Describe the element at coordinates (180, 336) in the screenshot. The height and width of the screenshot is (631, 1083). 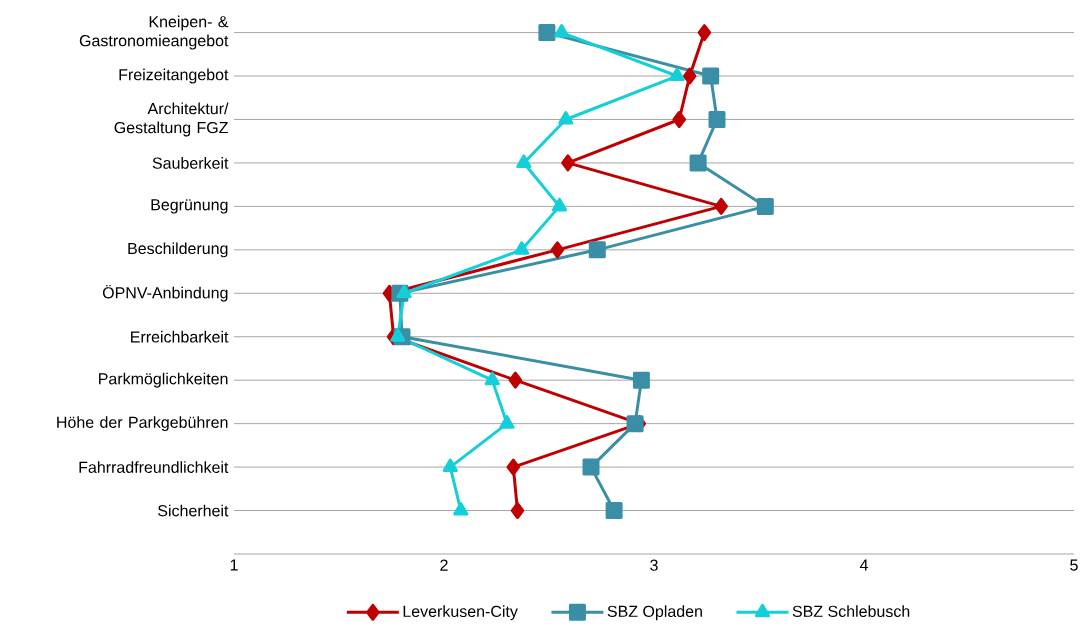
I see `y-tick-label: Erreichbarkeit` at that location.